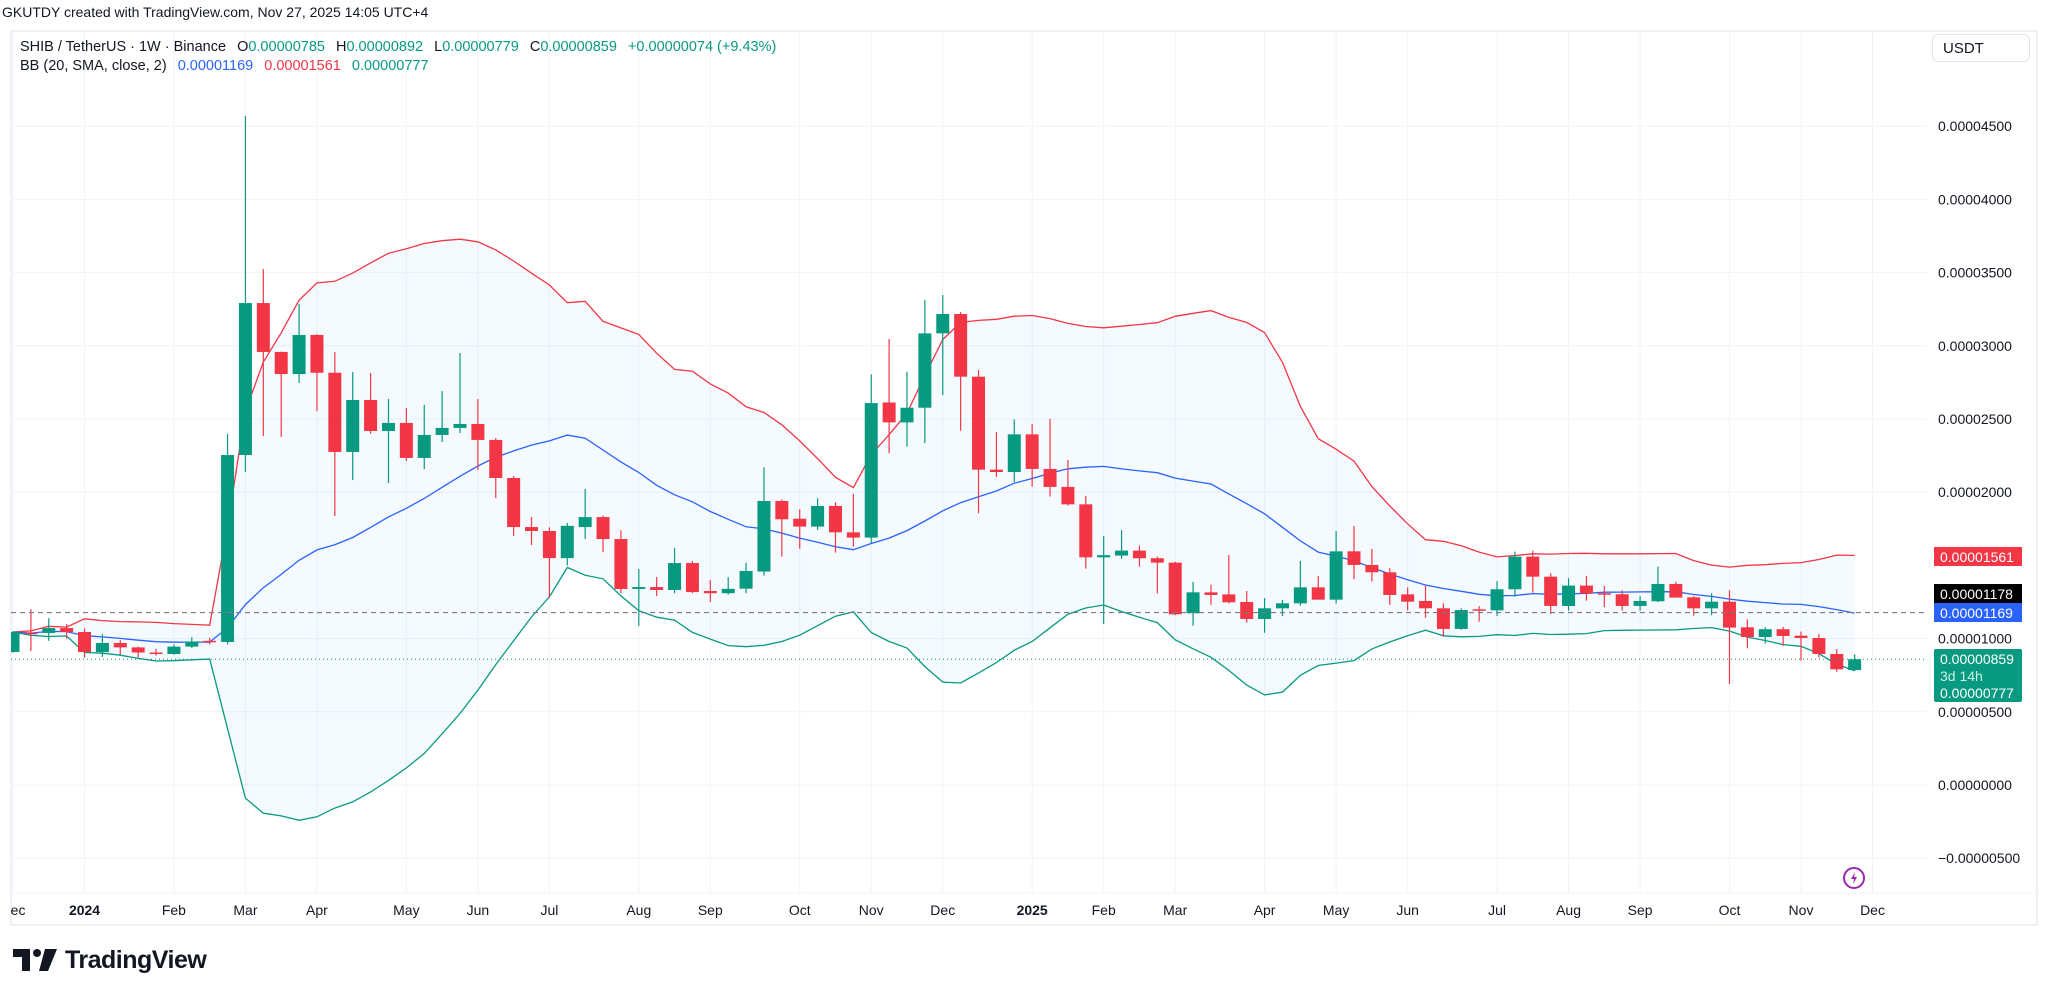 Image resolution: width=2048 pixels, height=992 pixels. I want to click on tradingview-logo-icon, so click(35, 960).